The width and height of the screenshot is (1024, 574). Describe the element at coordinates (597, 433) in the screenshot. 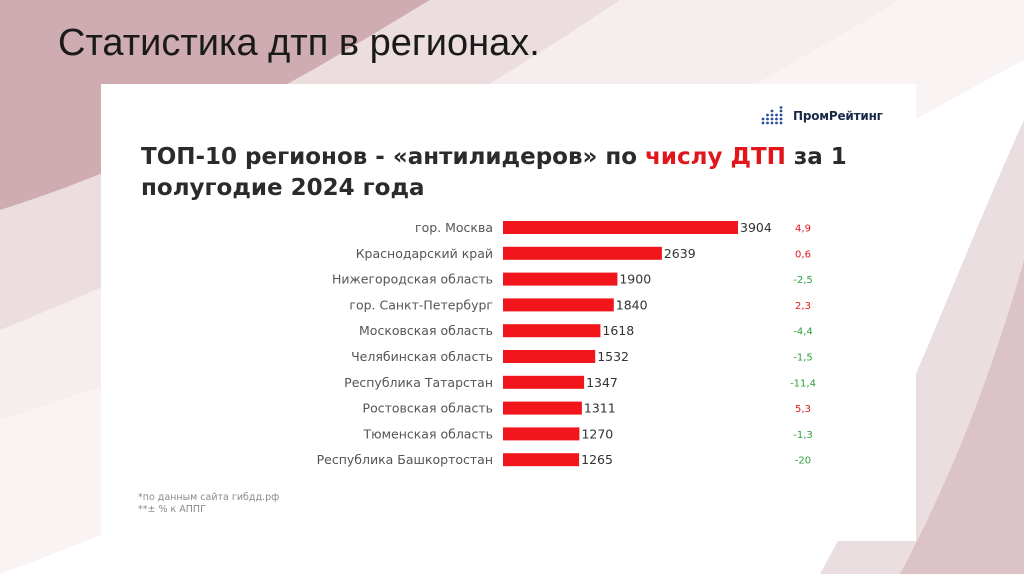

I see `bar-value-label: 1270` at that location.